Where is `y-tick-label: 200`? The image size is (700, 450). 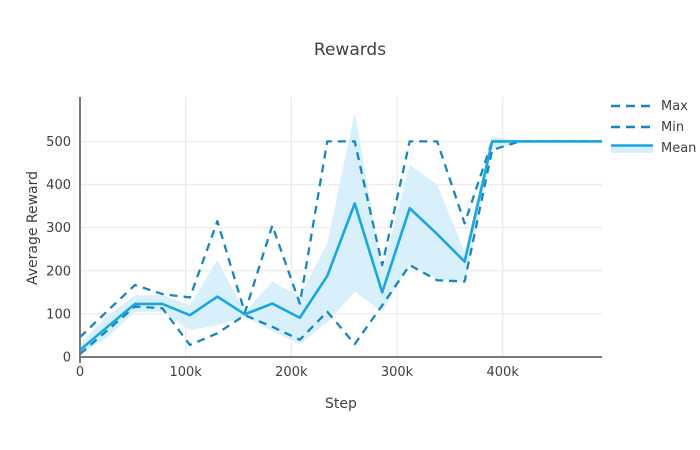
y-tick-label: 200 is located at coordinates (58, 271).